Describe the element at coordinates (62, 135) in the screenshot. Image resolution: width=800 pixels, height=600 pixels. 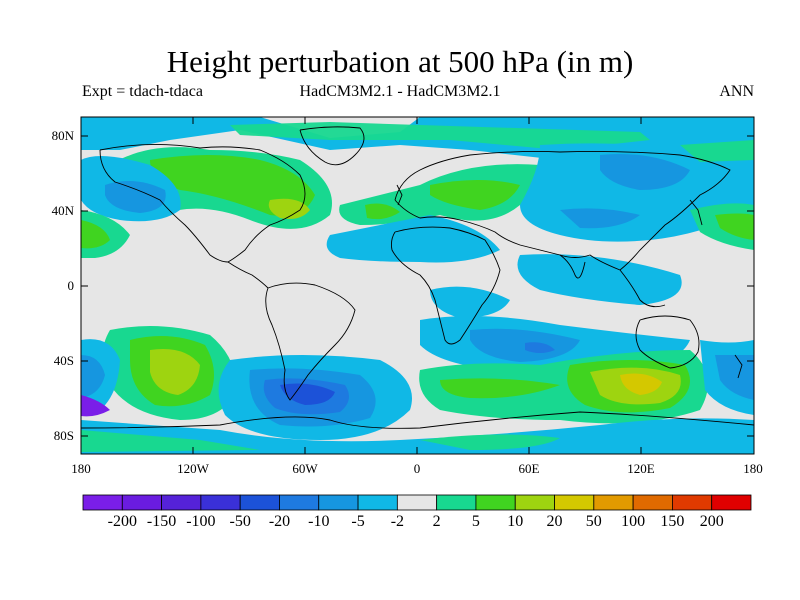
I see `lat-tick-label: 80N` at that location.